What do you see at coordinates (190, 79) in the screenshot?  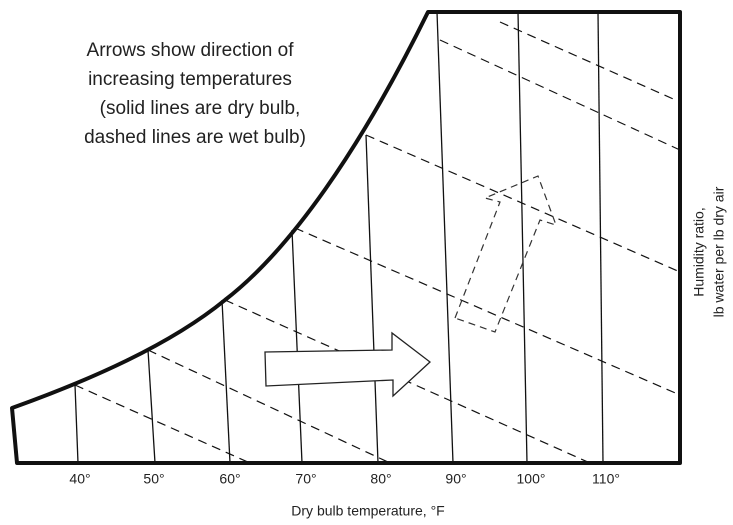 I see `annotation-line: increasing temperatures` at bounding box center [190, 79].